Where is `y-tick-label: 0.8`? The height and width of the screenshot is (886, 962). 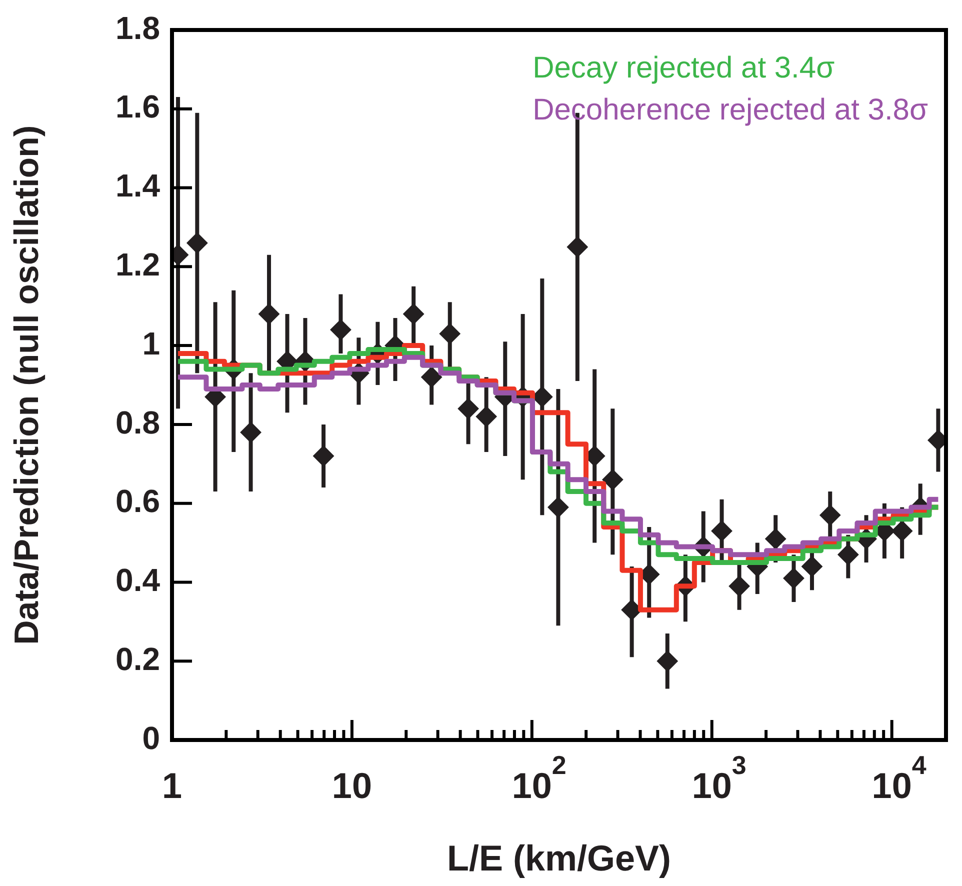
y-tick-label: 0.8 is located at coordinates (138, 422).